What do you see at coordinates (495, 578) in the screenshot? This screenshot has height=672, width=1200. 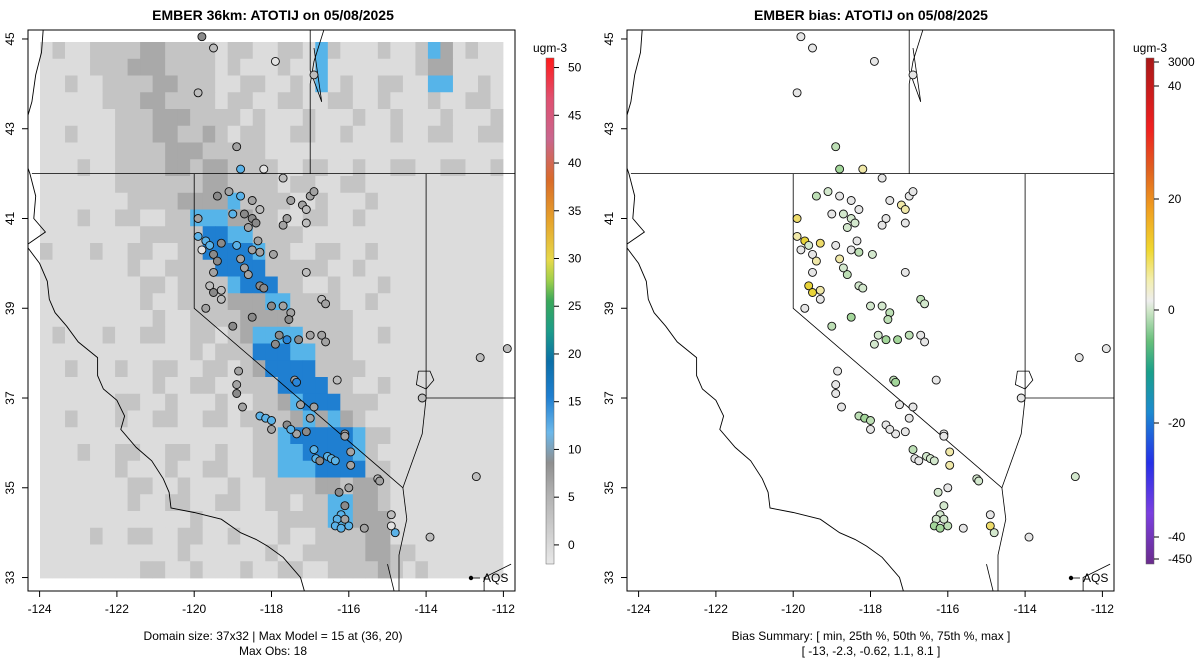 I see `left-legend-label: AQS` at bounding box center [495, 578].